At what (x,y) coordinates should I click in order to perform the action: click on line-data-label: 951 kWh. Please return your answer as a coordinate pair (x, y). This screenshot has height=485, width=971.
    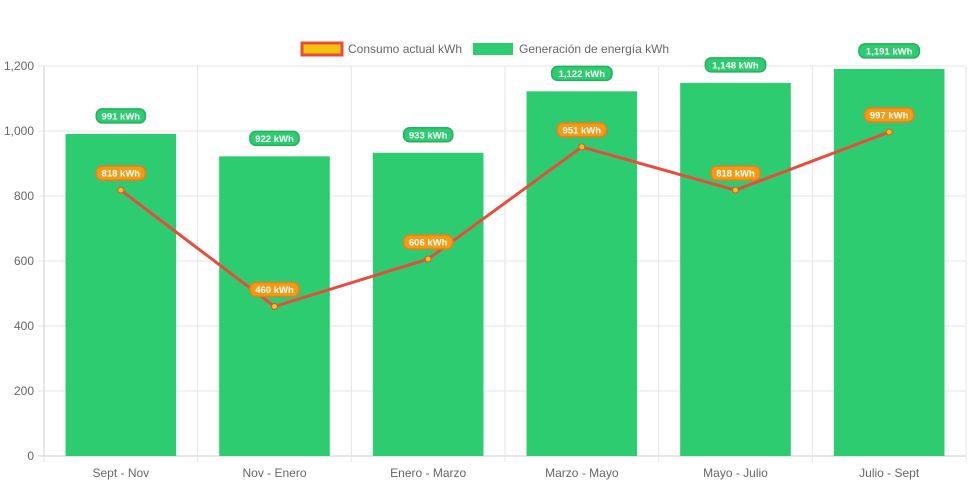
    Looking at the image, I should click on (582, 130).